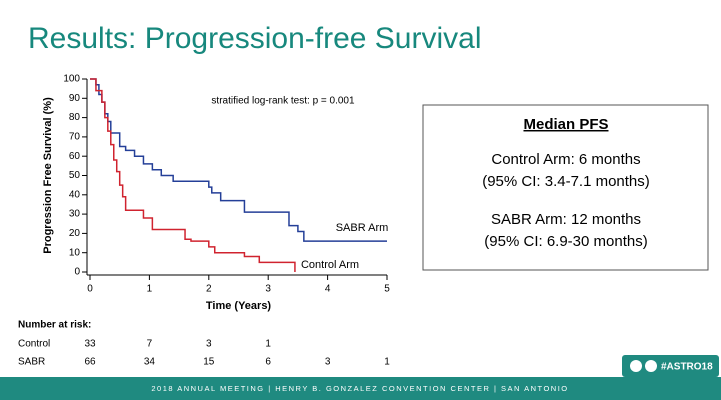  Describe the element at coordinates (209, 289) in the screenshot. I see `x-tick-label: 2` at that location.